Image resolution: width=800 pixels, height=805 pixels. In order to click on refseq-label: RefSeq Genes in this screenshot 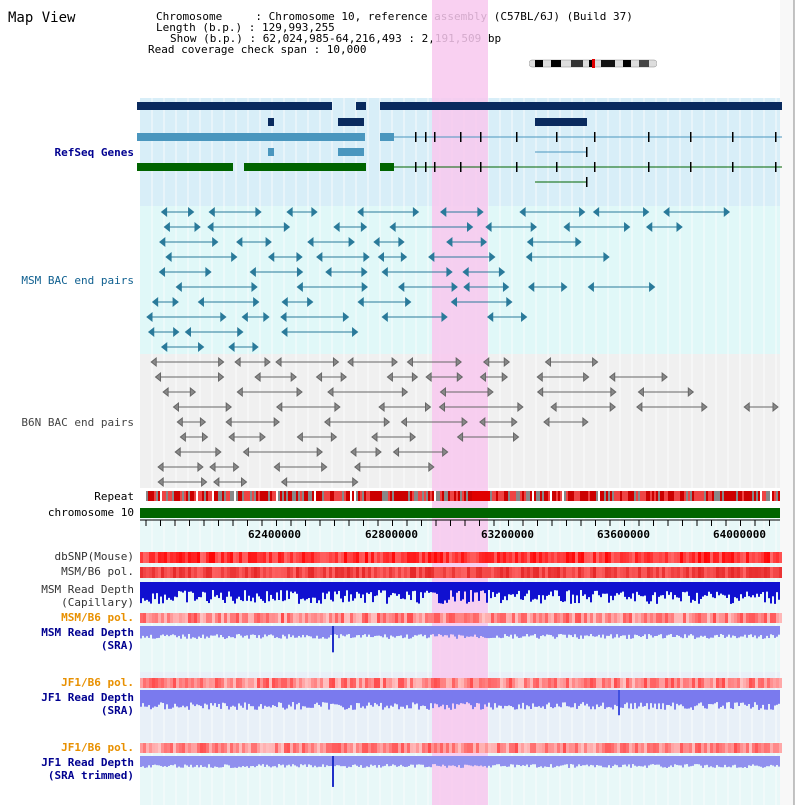, I will do `click(94, 152)`.